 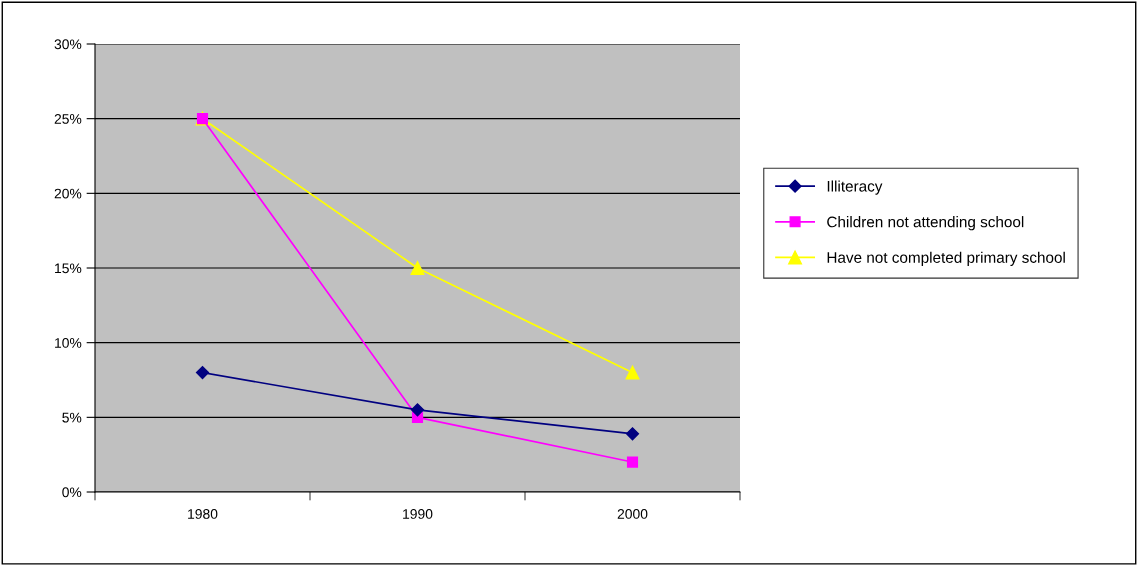 What do you see at coordinates (68, 119) in the screenshot?
I see `y-tick-label: 25%` at bounding box center [68, 119].